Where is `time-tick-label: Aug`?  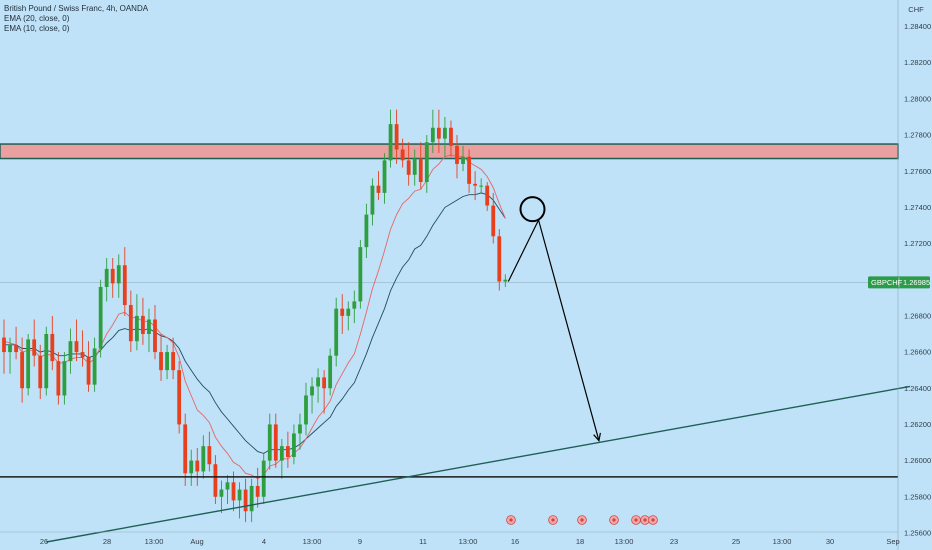 time-tick-label: Aug is located at coordinates (196, 541).